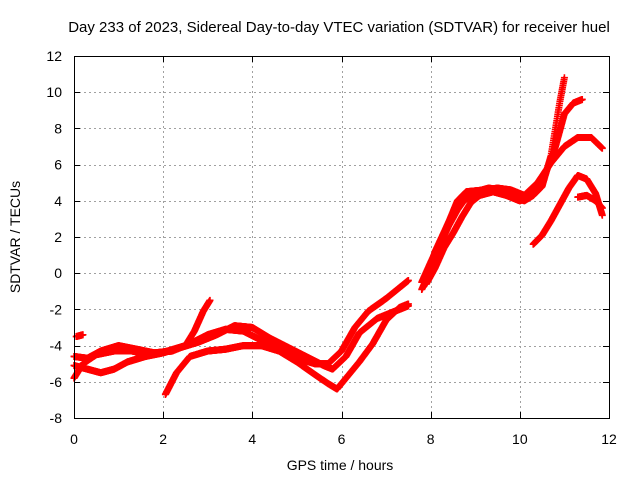 The height and width of the screenshot is (480, 640). Describe the element at coordinates (514, 208) in the screenshot. I see `series-track-h` at that location.